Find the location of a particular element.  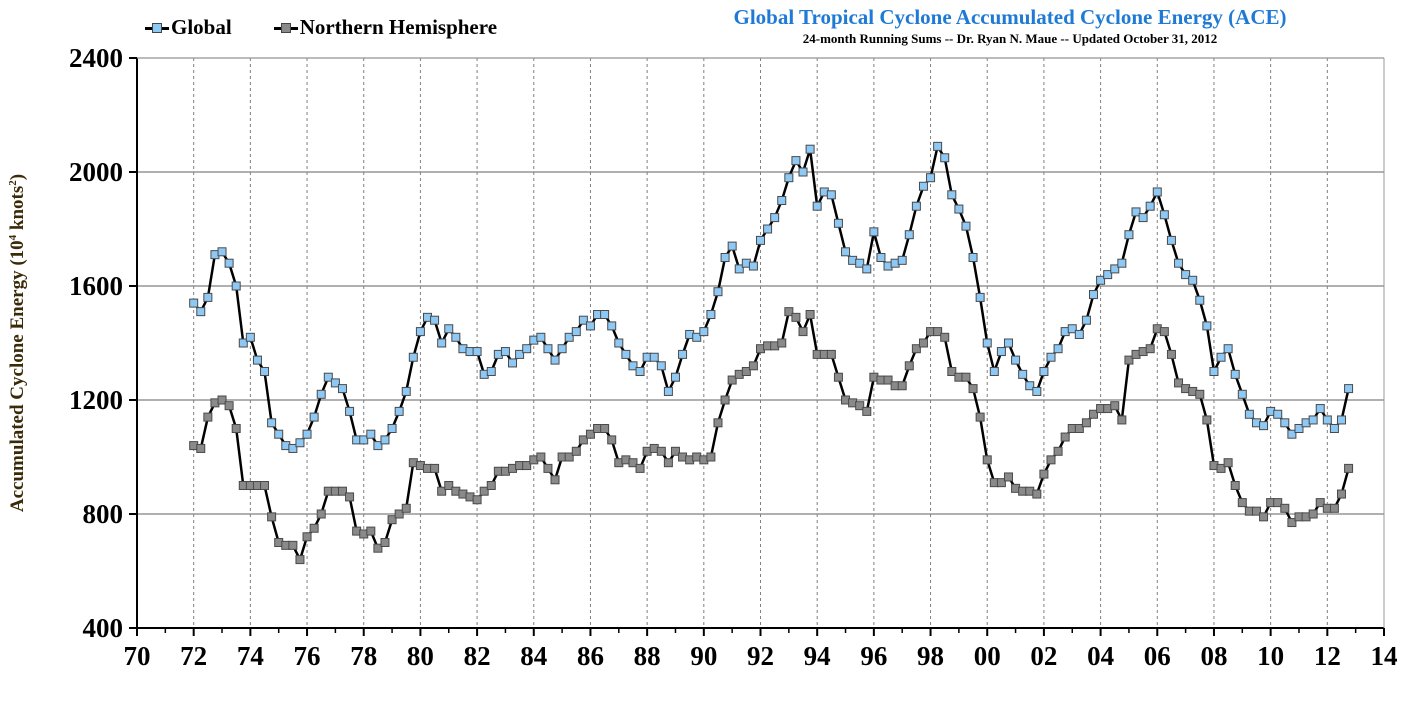

x-tick-label: 78 is located at coordinates (363, 656).